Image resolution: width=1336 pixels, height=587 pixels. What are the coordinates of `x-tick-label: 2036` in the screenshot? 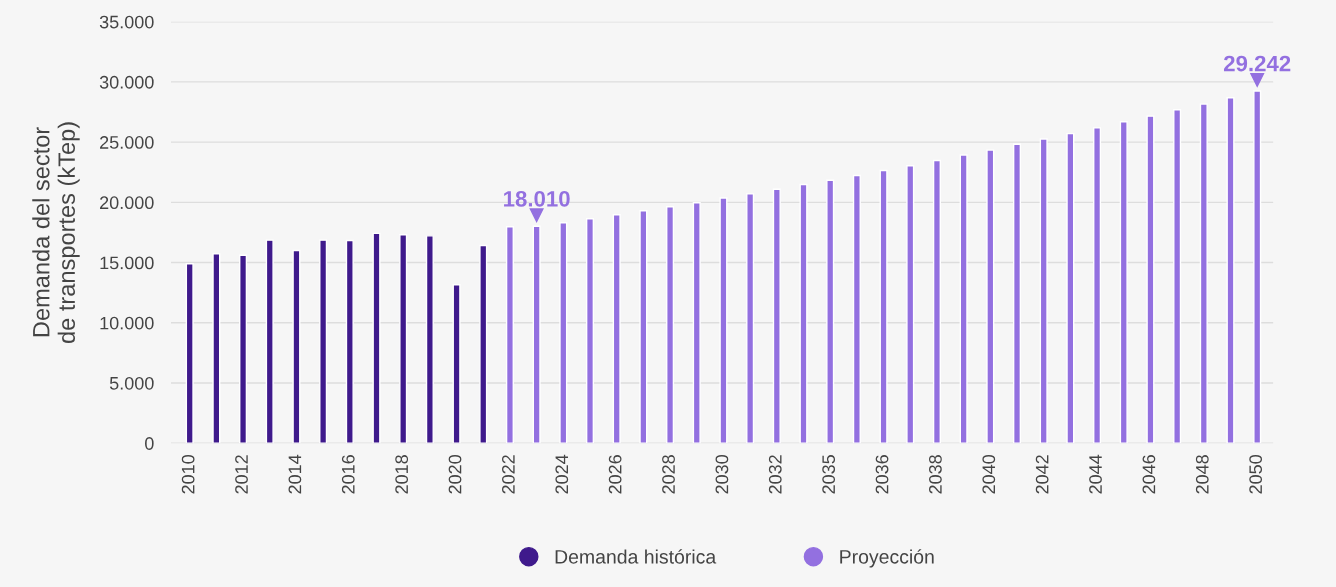 It's located at (882, 474).